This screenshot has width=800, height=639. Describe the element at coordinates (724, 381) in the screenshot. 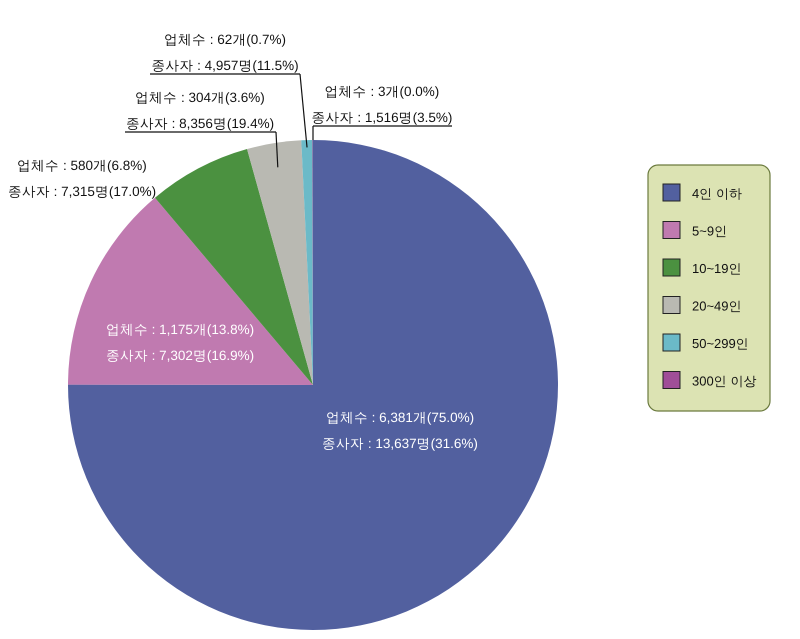

I see `legend-label: 300인 이상` at that location.